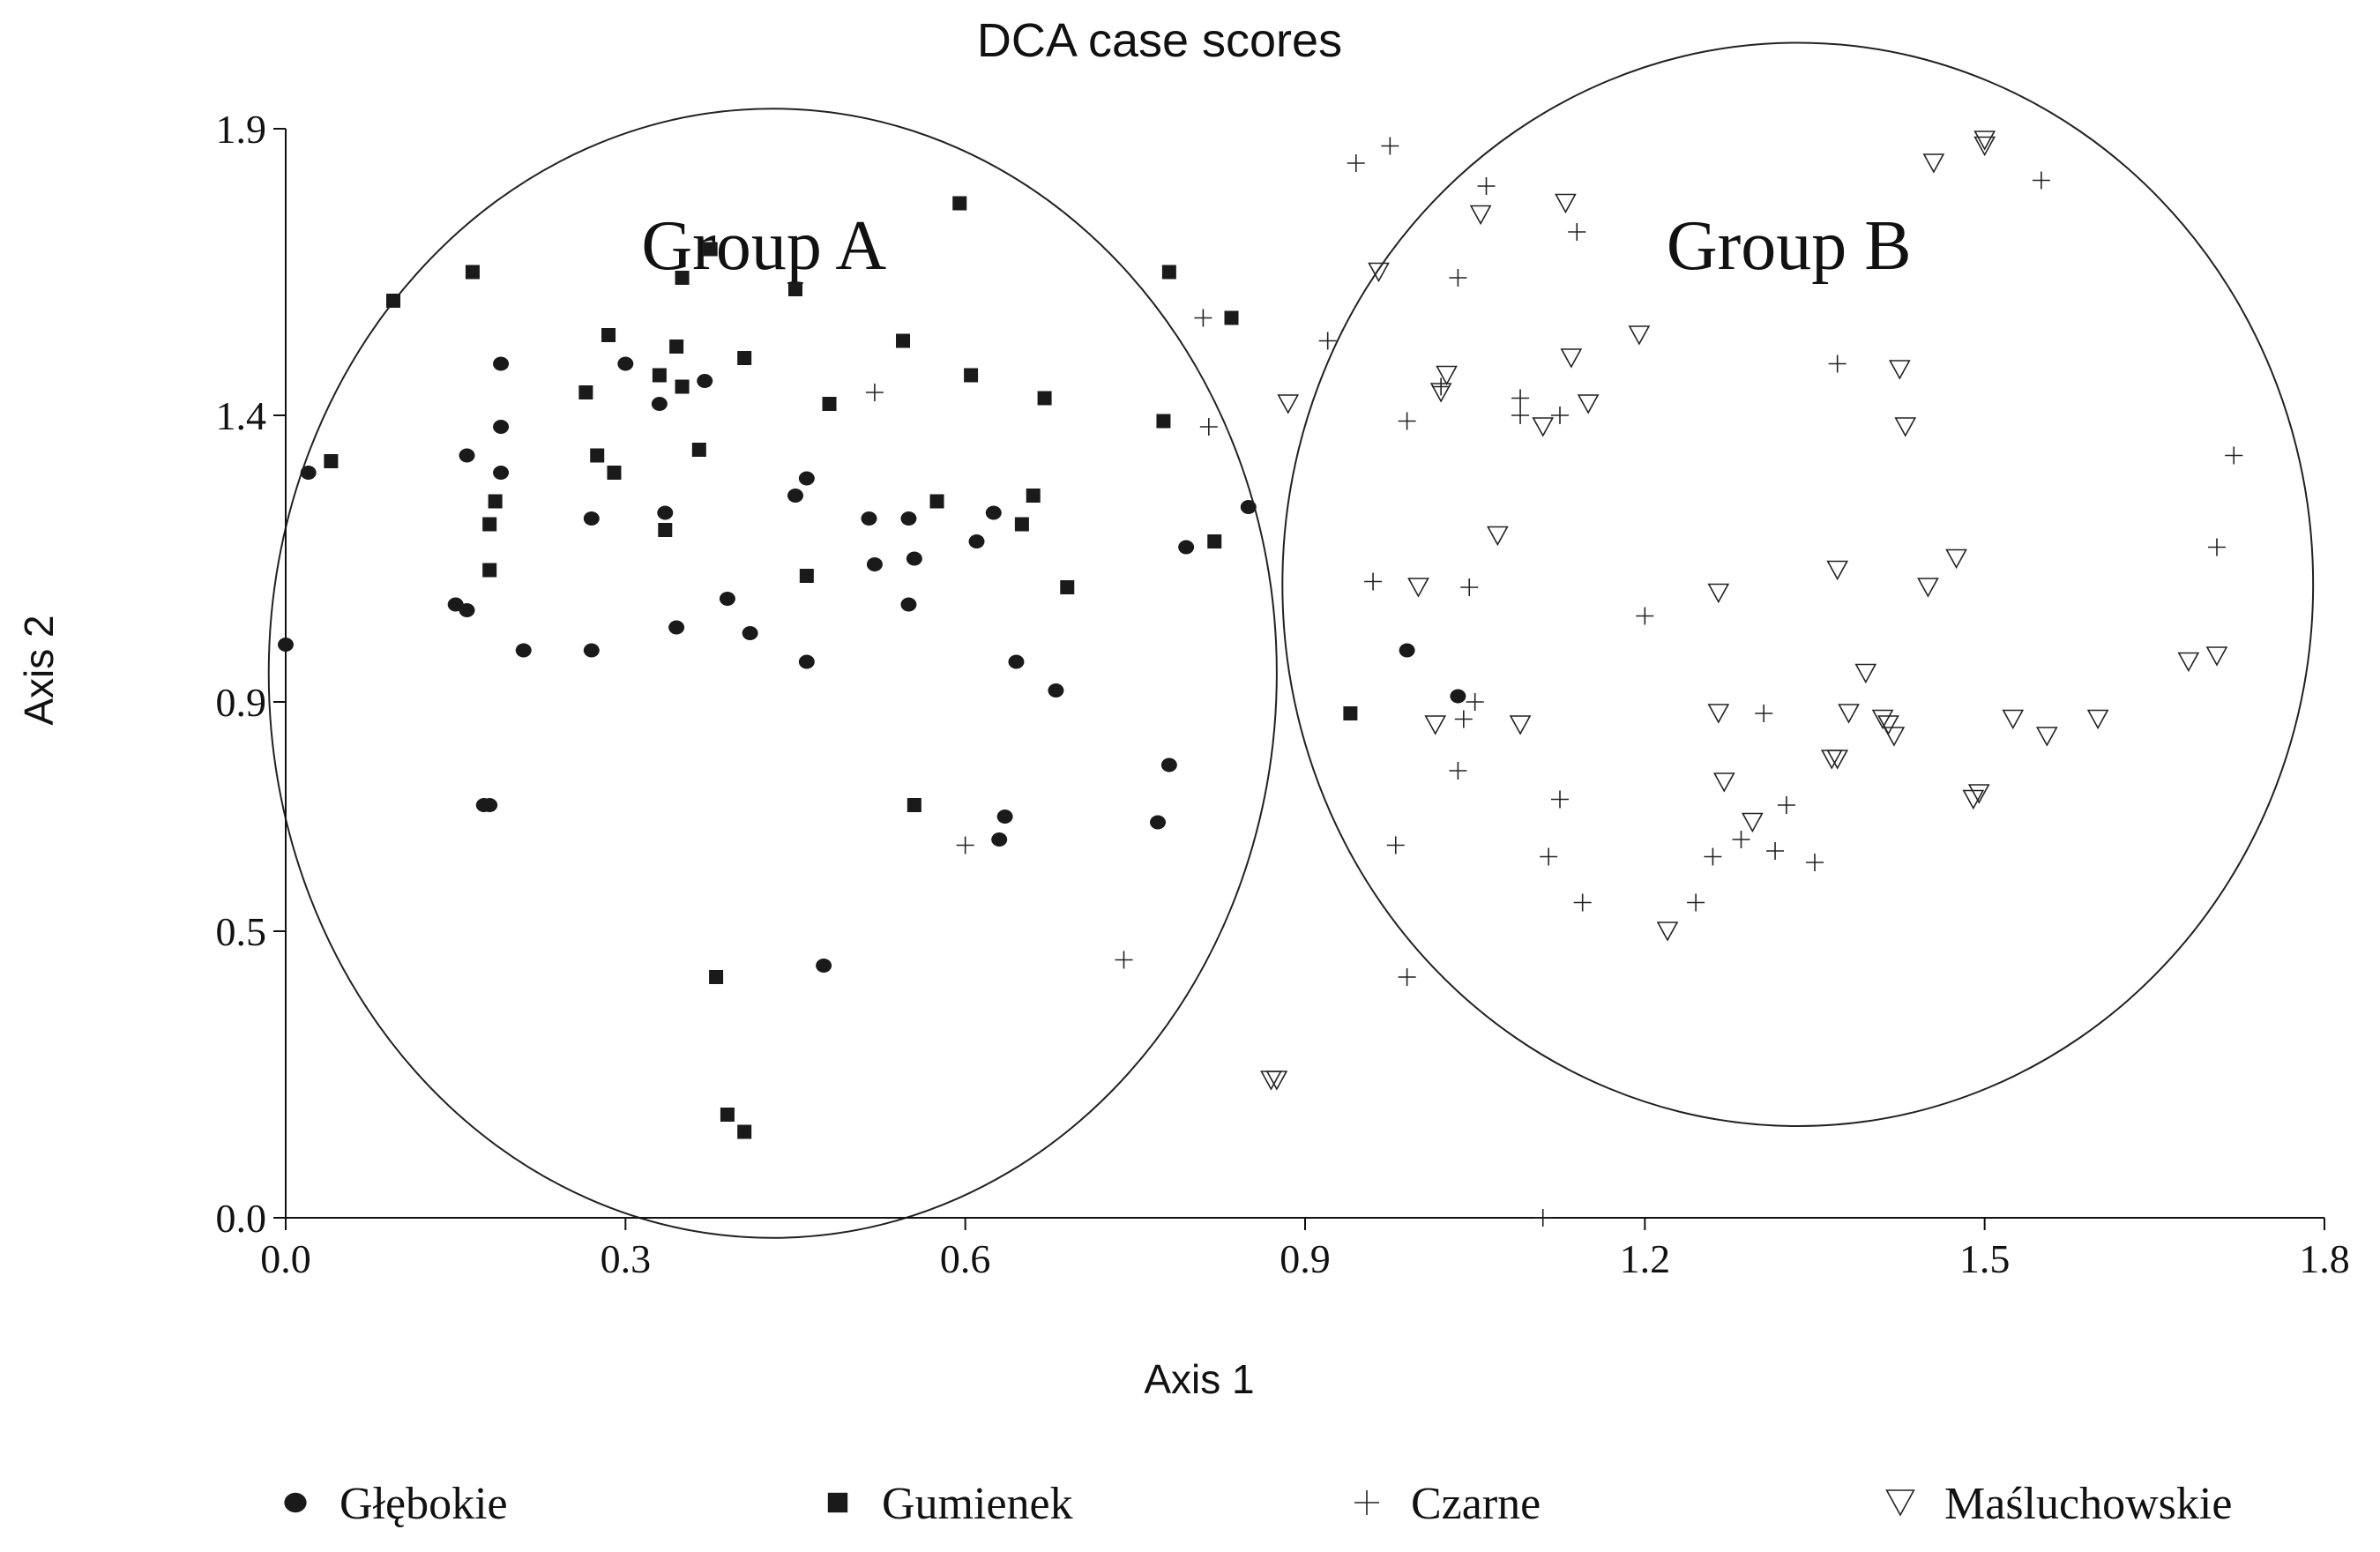 The image size is (2380, 1552). Describe the element at coordinates (1789, 246) in the screenshot. I see `group-label-b: Group B` at that location.